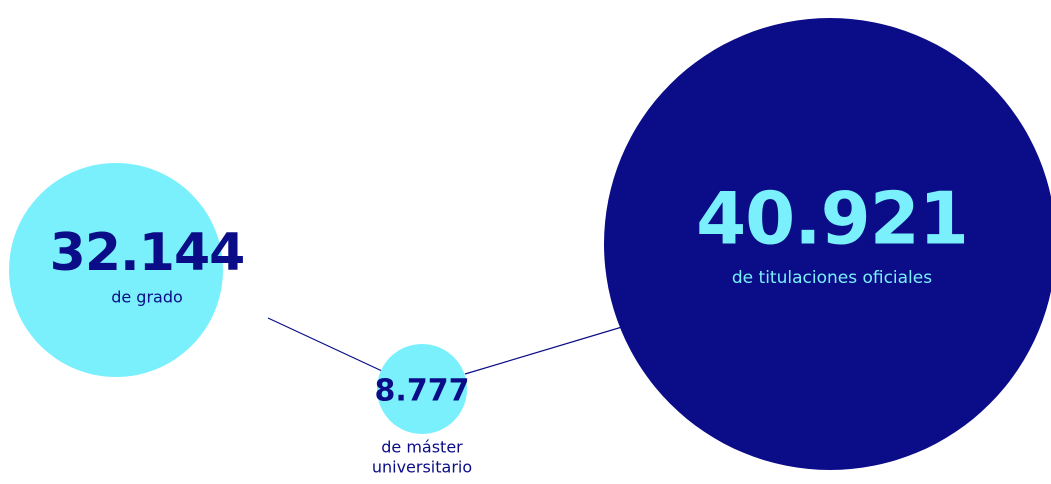 The width and height of the screenshot is (1051, 484). I want to click on bubble-grado, so click(116, 270).